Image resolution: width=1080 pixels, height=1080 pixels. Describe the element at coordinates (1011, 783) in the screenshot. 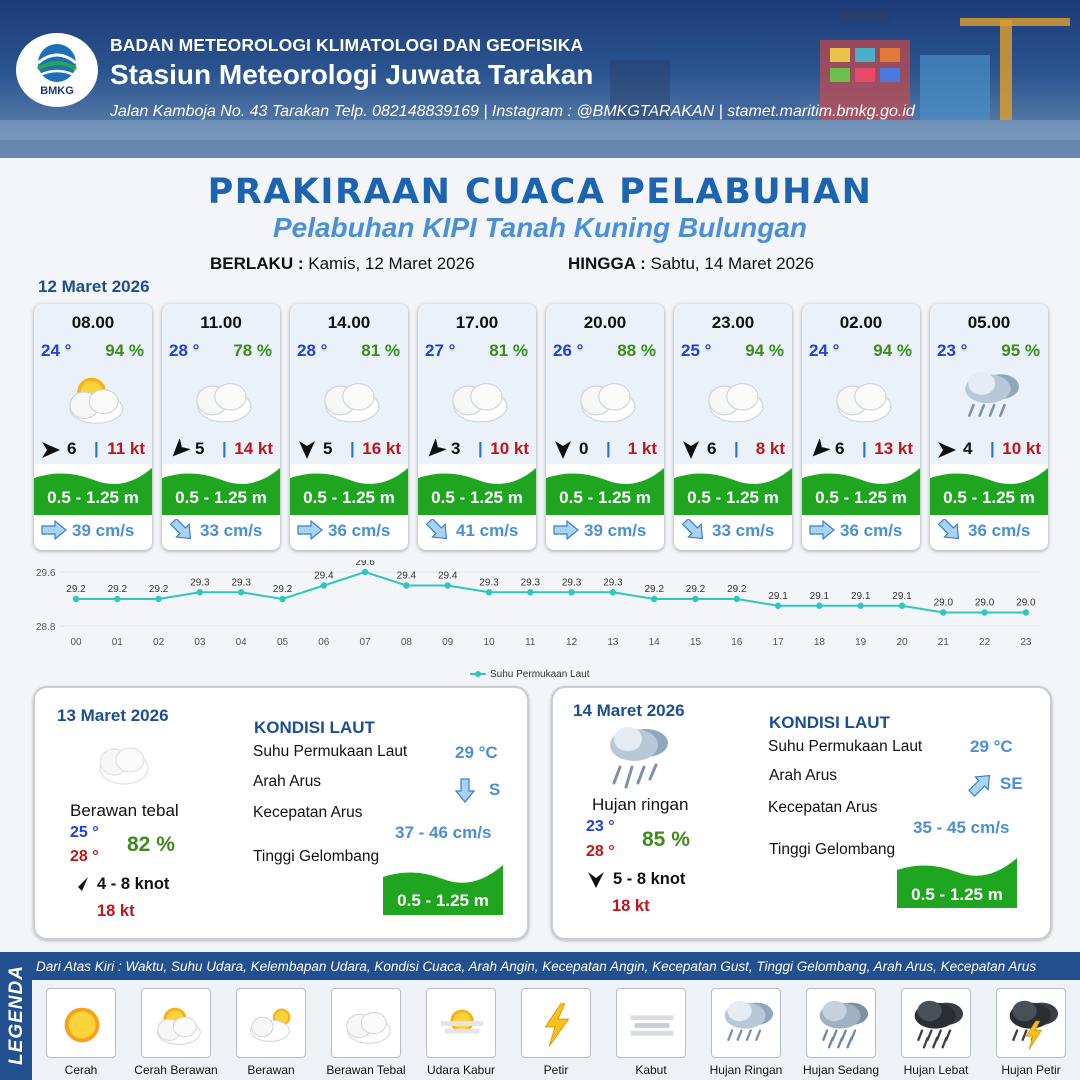

I see `day3-current-dir: SE` at that location.